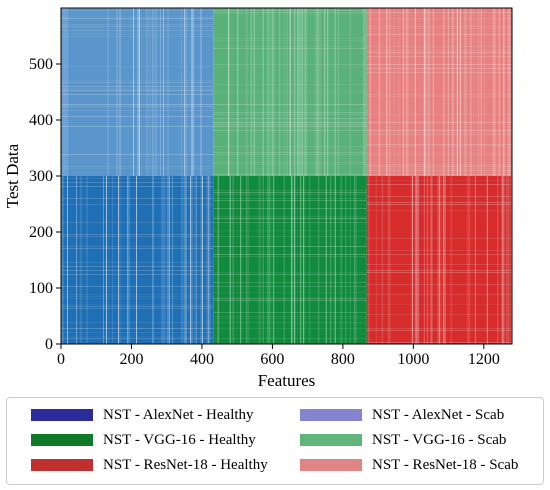 The width and height of the screenshot is (550, 490). I want to click on y-tick-label: 0, so click(49, 344).